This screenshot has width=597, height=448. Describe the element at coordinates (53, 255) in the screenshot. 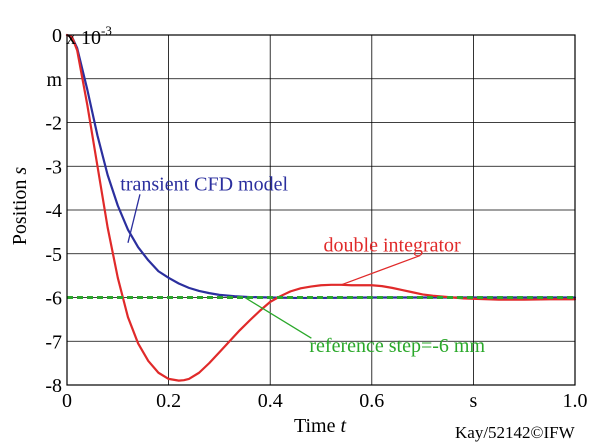

I see `y-tick-label: -5` at that location.